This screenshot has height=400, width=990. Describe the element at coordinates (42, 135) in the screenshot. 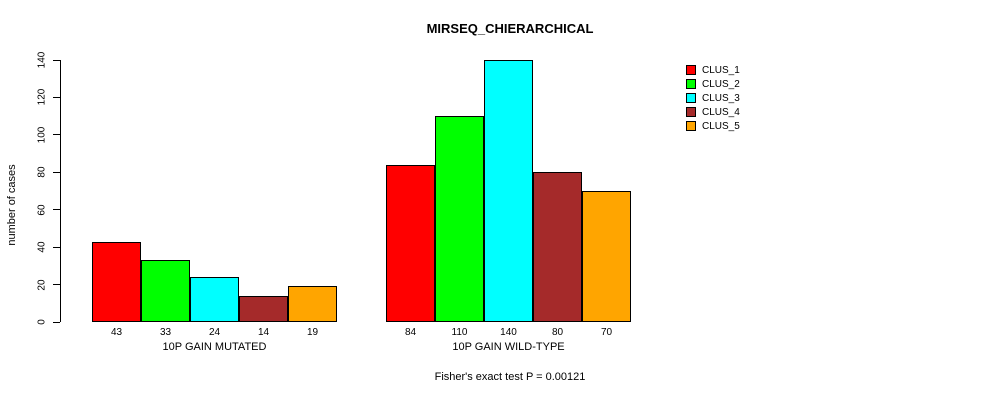

I see `y-tick-label: 100` at that location.